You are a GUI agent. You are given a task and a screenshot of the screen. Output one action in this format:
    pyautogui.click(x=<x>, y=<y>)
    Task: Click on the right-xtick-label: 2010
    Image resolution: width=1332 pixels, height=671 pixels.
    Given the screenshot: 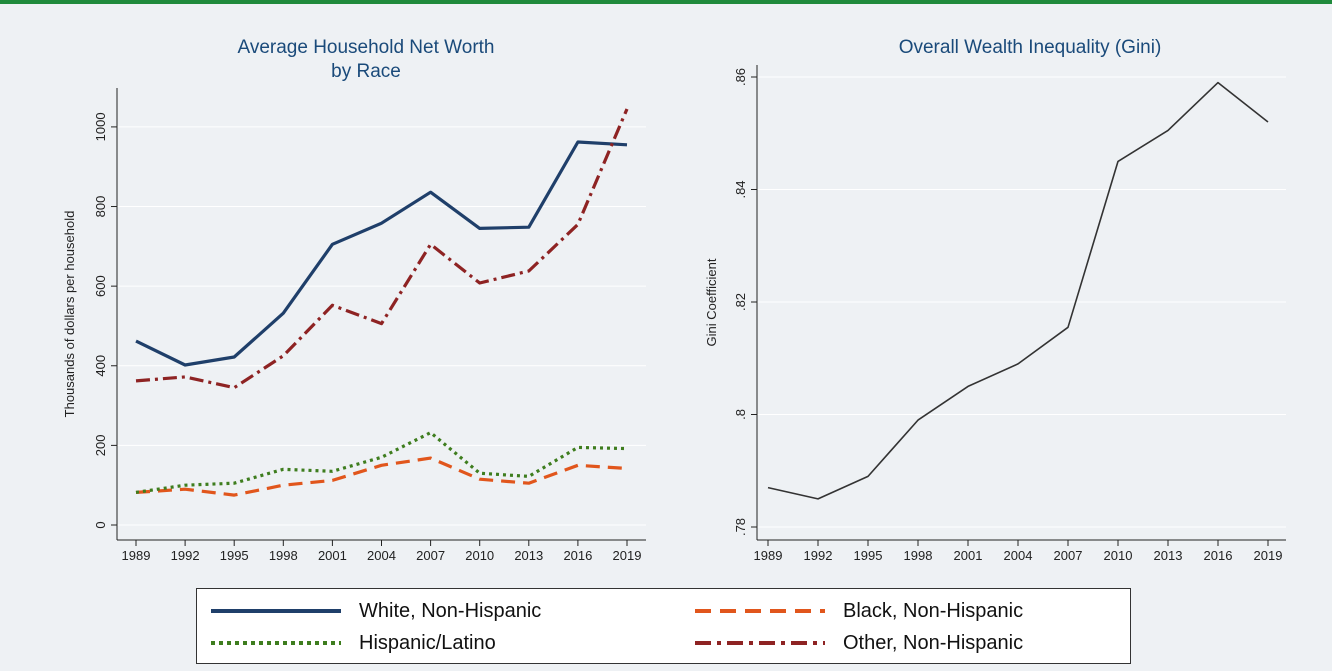 What is the action you would take?
    pyautogui.click(x=1118, y=555)
    